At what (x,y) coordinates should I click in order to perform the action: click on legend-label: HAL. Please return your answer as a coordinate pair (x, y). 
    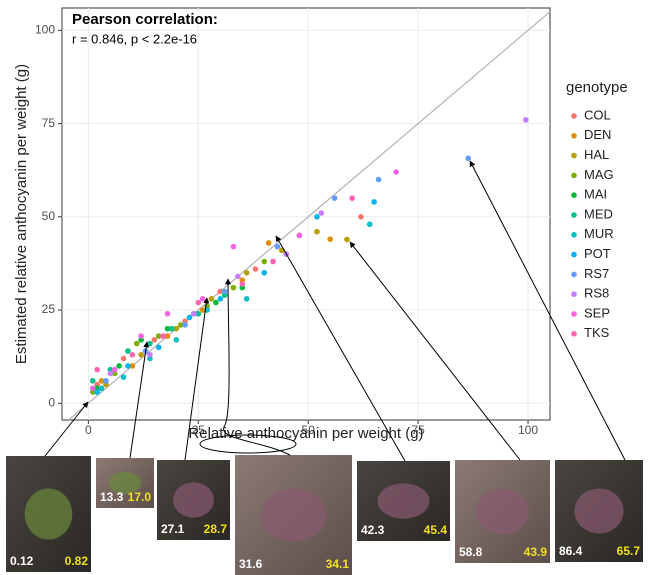
    Looking at the image, I should click on (596, 154).